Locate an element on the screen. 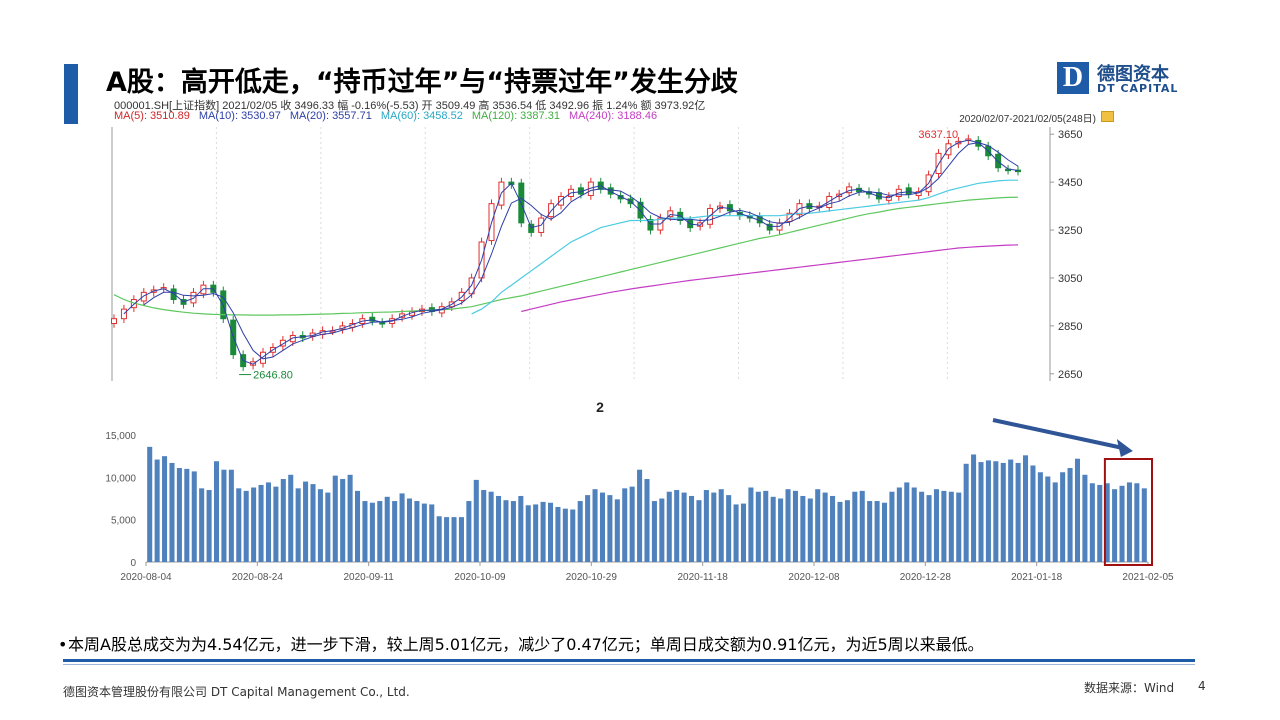 The height and width of the screenshot is (720, 1280). title-accent-bar is located at coordinates (71, 94).